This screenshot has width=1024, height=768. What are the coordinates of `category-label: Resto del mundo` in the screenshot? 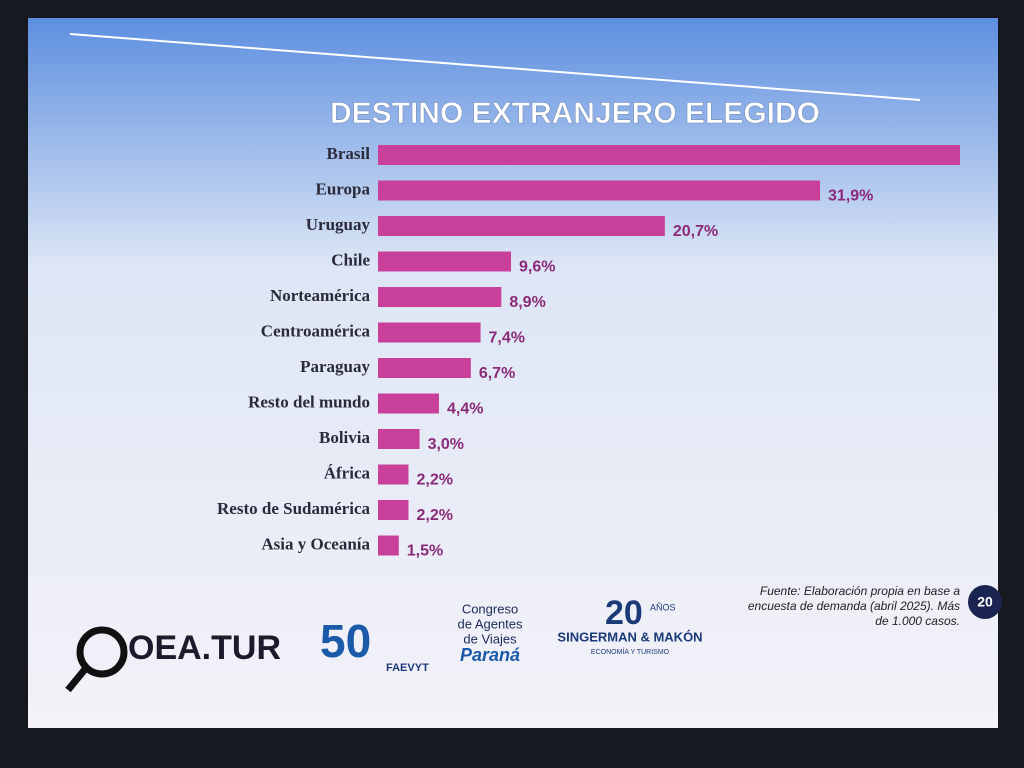 It's located at (309, 401).